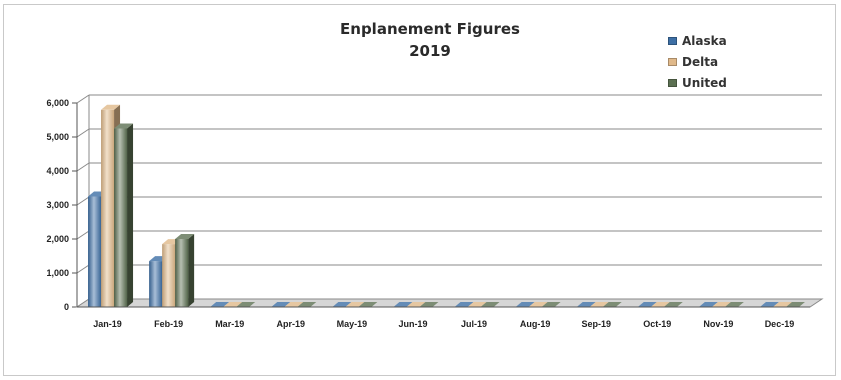 The width and height of the screenshot is (841, 380). Describe the element at coordinates (704, 40) in the screenshot. I see `legend-label-alaska: Alaska` at that location.